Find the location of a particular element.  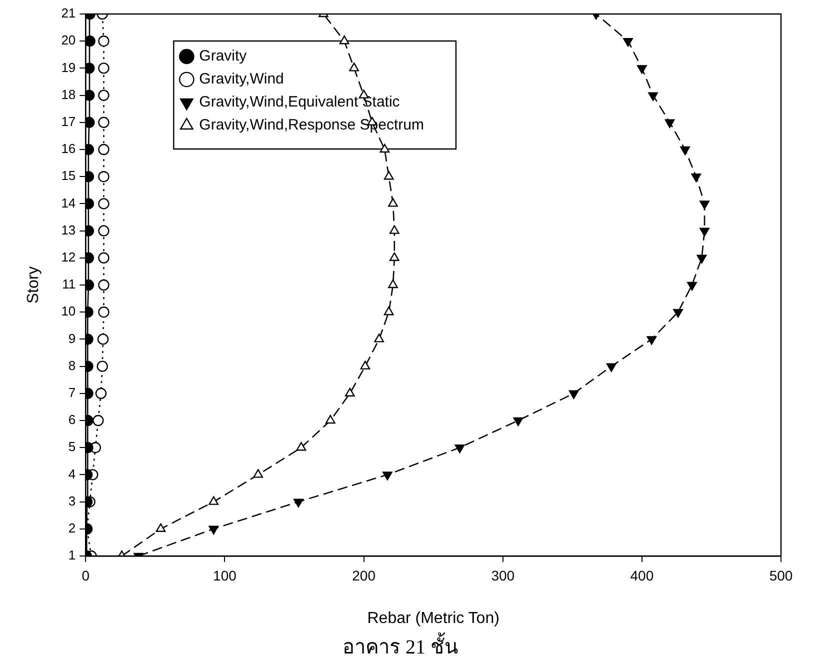

y-axis-title: Story is located at coordinates (33, 285).